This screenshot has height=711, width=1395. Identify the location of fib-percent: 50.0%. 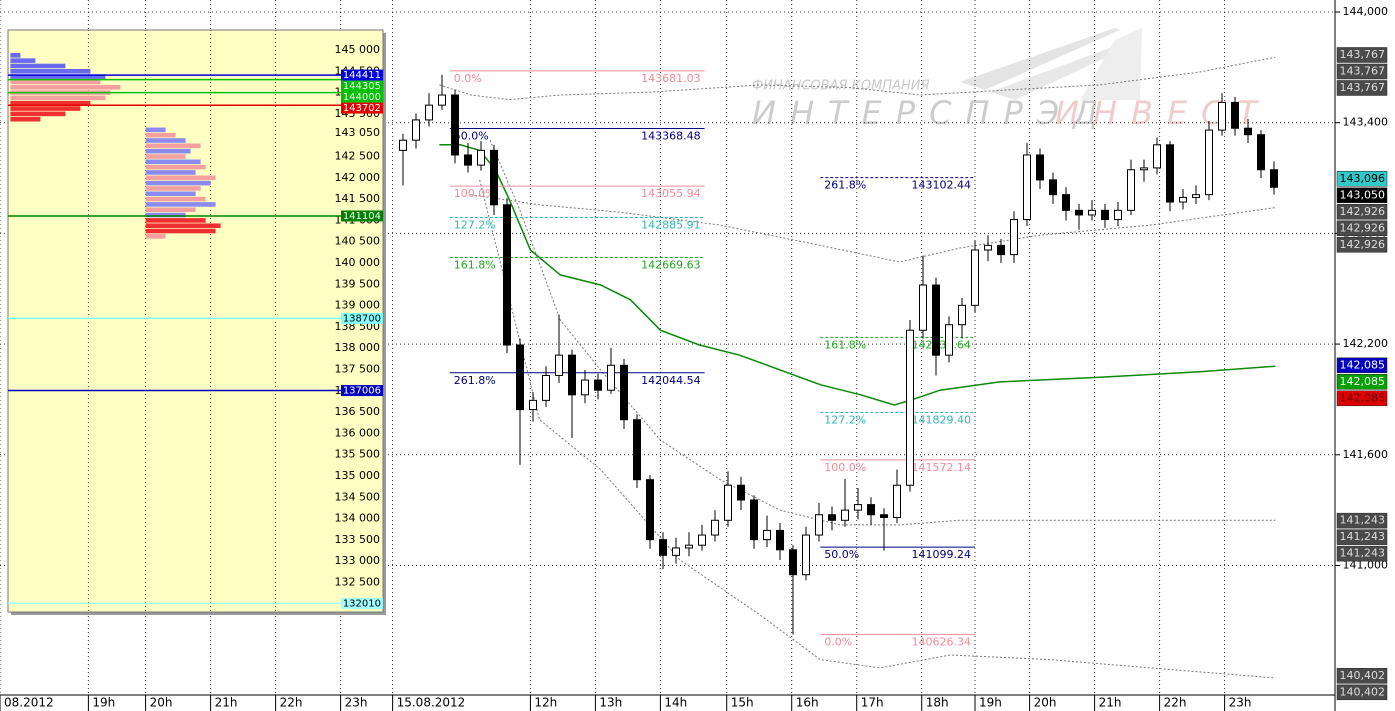
(841, 554).